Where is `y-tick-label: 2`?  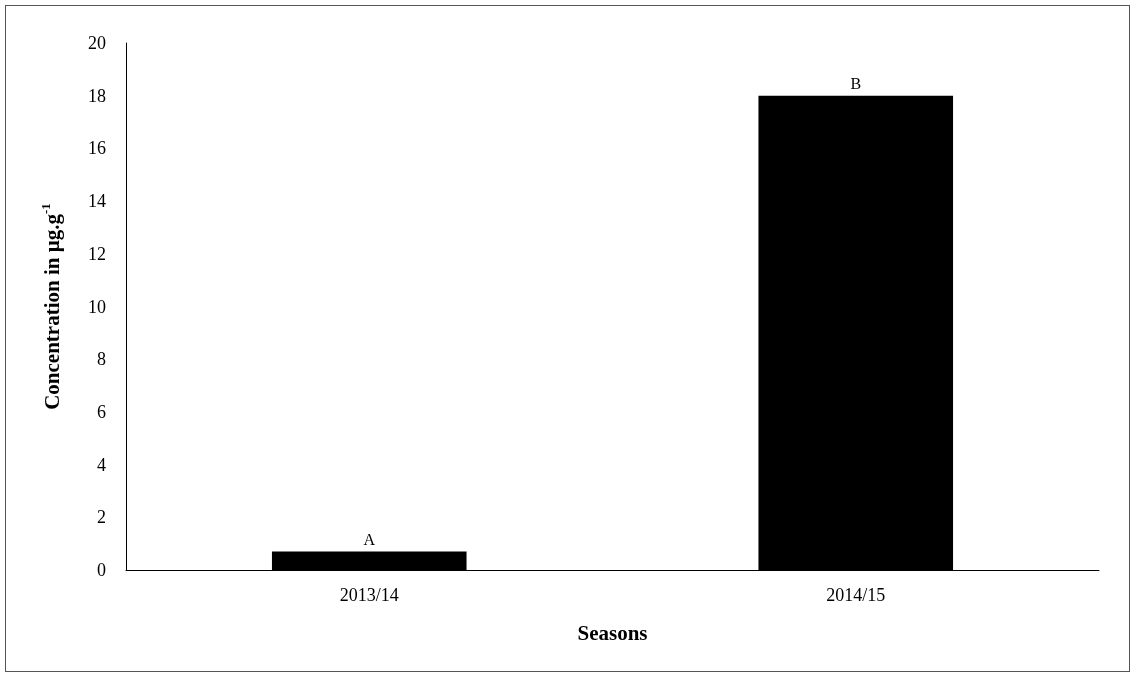 y-tick-label: 2 is located at coordinates (101, 517).